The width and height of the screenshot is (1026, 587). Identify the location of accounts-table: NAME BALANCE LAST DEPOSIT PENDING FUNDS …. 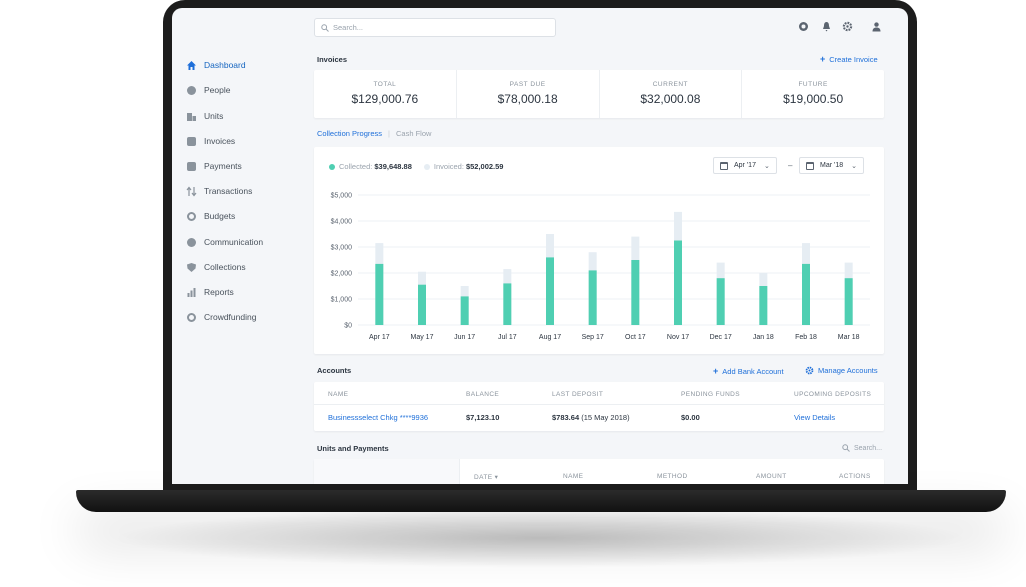
(599, 406).